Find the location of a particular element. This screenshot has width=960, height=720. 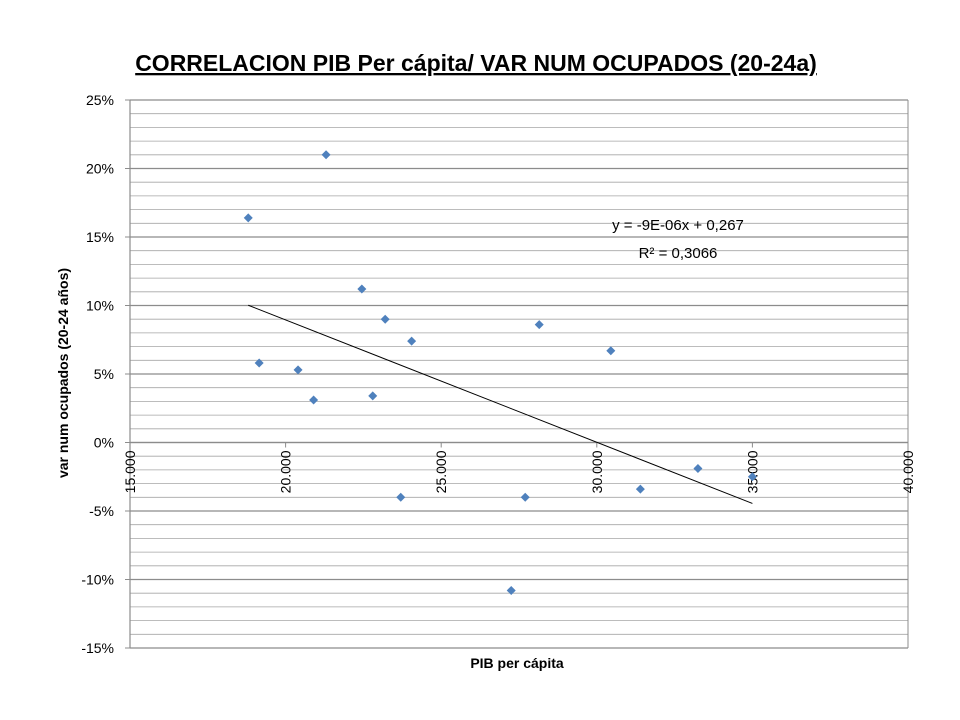

y-tick-label: 25% is located at coordinates (100, 100).